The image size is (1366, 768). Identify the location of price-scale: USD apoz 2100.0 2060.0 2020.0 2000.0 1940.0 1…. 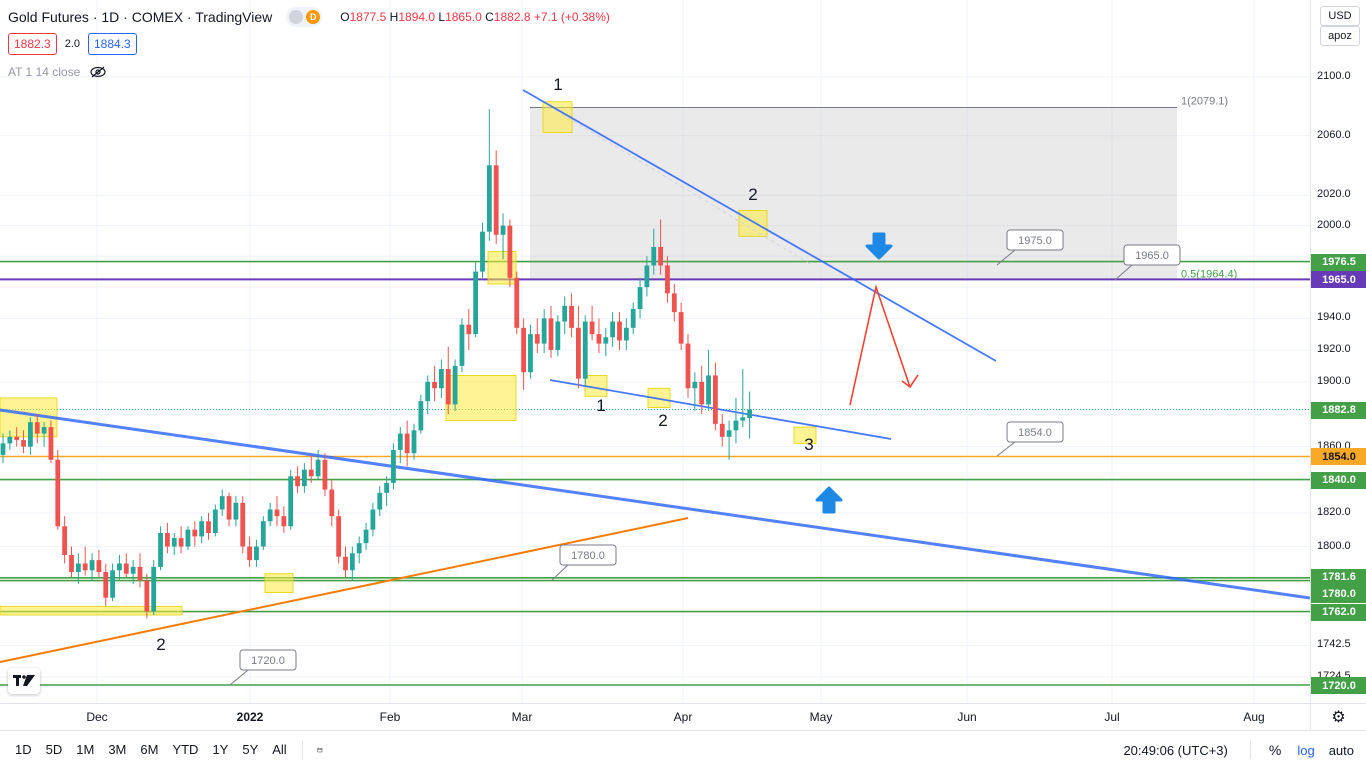
(1338, 351).